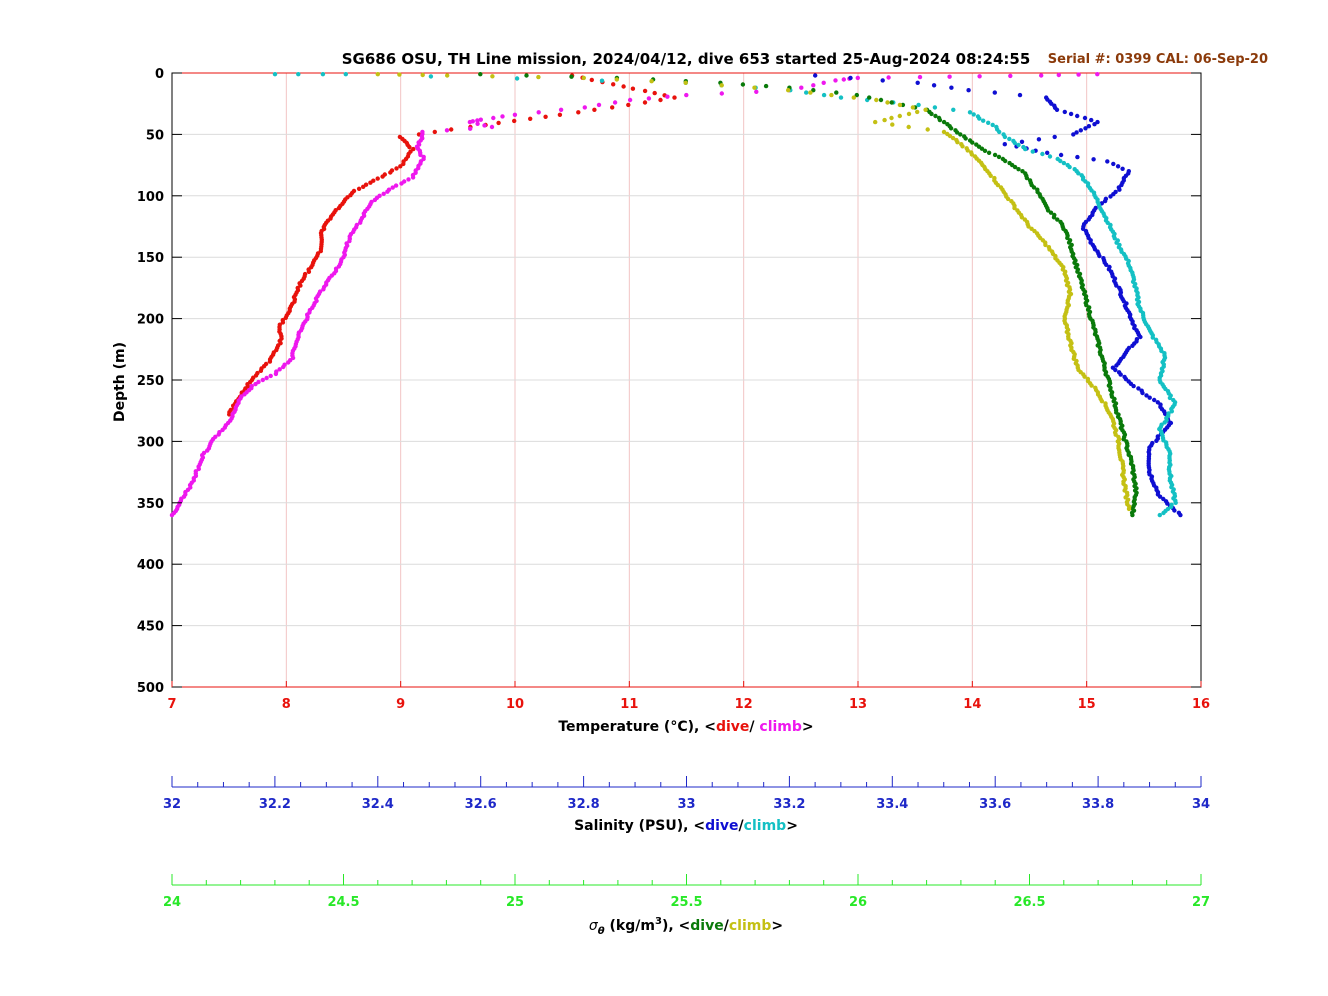 This screenshot has width=1328, height=996. What do you see at coordinates (658, 921) in the screenshot?
I see `sigma-label-sup: 3` at bounding box center [658, 921].